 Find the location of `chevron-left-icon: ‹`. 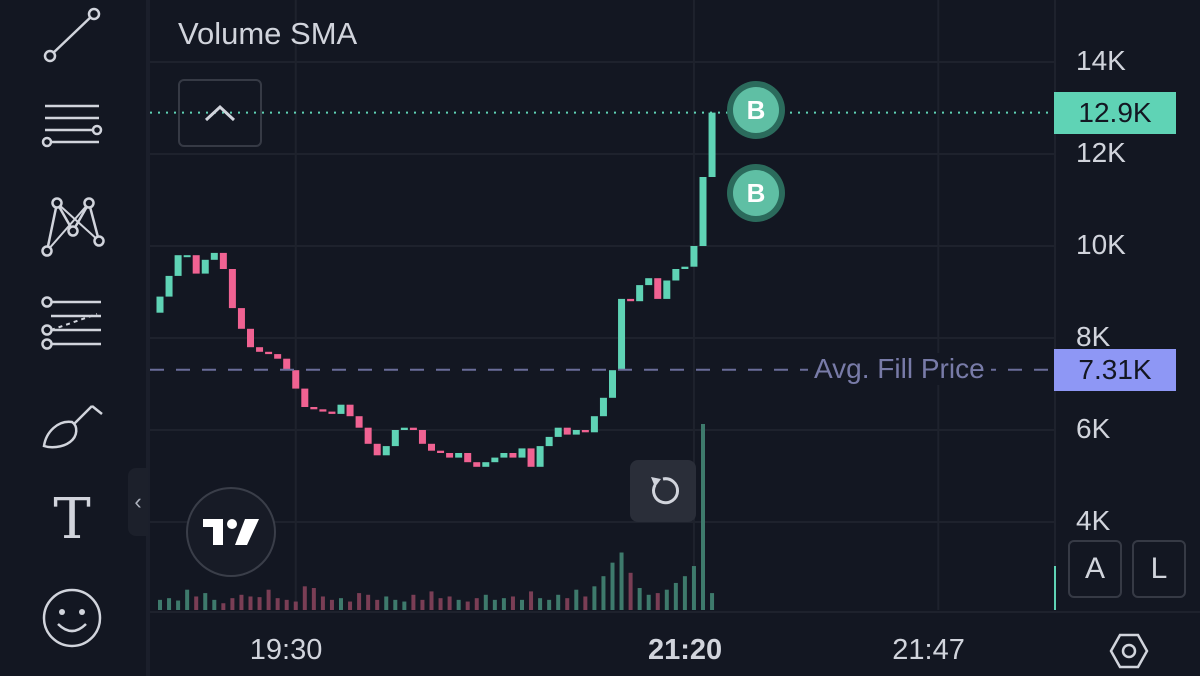

chevron-left-icon: ‹ is located at coordinates (138, 501).